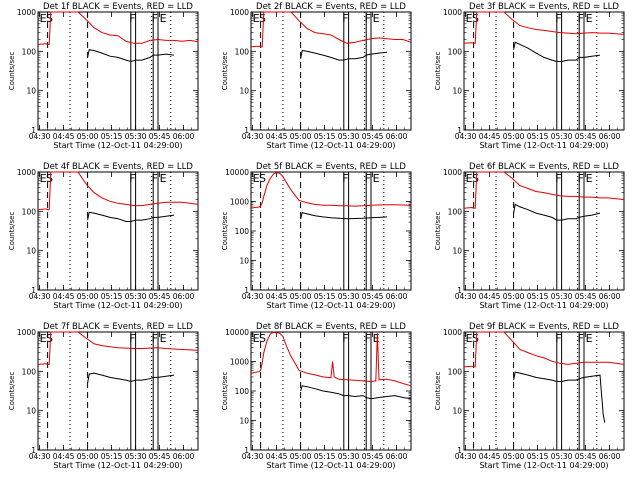 This screenshot has width=640, height=480. I want to click on panel-title: Det 2f BLACK = Events, RED = LLD, so click(331, 7).